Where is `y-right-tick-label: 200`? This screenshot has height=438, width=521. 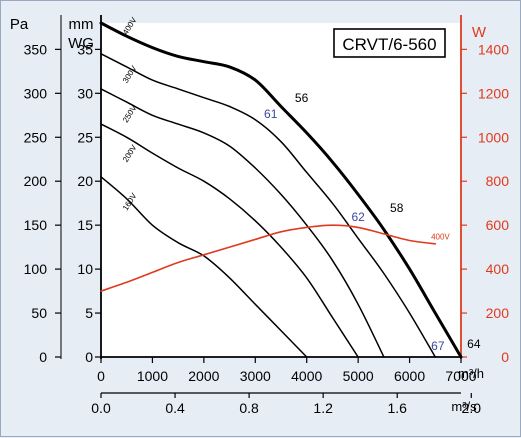 y-right-tick-label: 200 is located at coordinates (498, 313).